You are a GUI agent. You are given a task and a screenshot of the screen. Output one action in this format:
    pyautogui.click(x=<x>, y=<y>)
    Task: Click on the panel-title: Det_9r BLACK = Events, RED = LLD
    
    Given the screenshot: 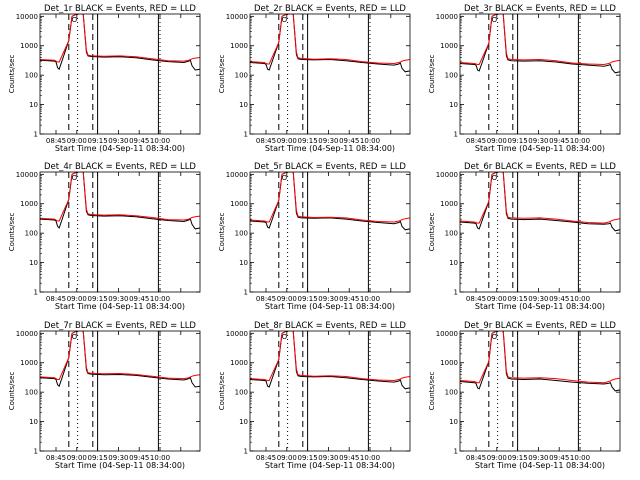 What is the action you would take?
    pyautogui.click(x=540, y=326)
    